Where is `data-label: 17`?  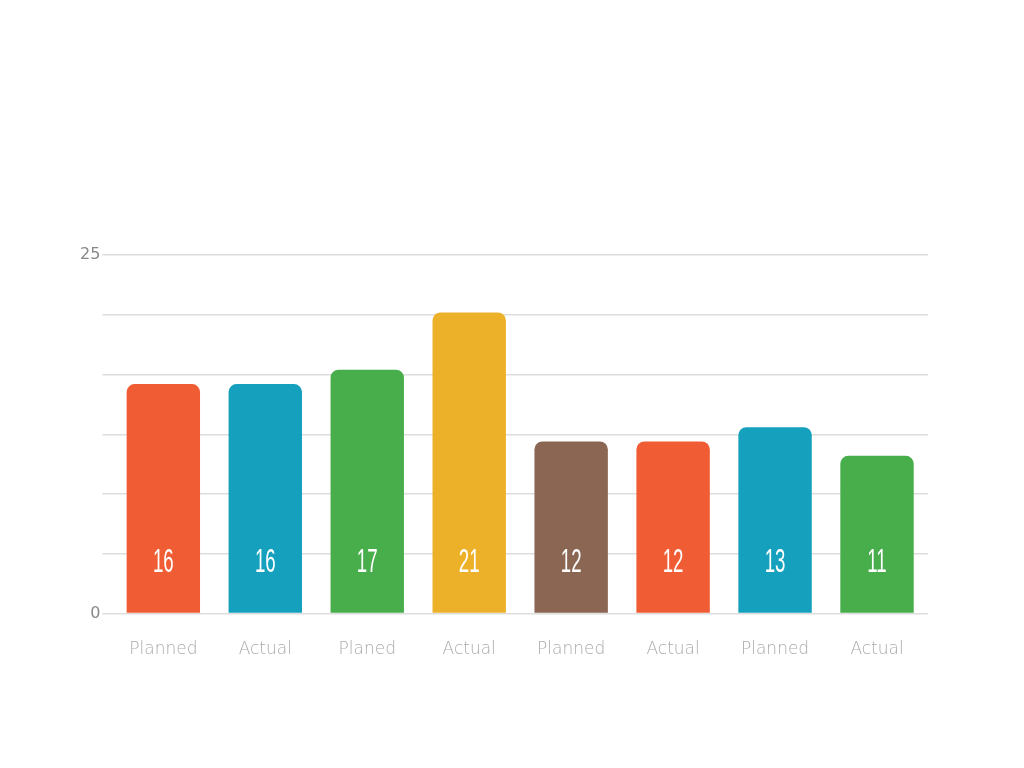
data-label: 17 is located at coordinates (367, 560).